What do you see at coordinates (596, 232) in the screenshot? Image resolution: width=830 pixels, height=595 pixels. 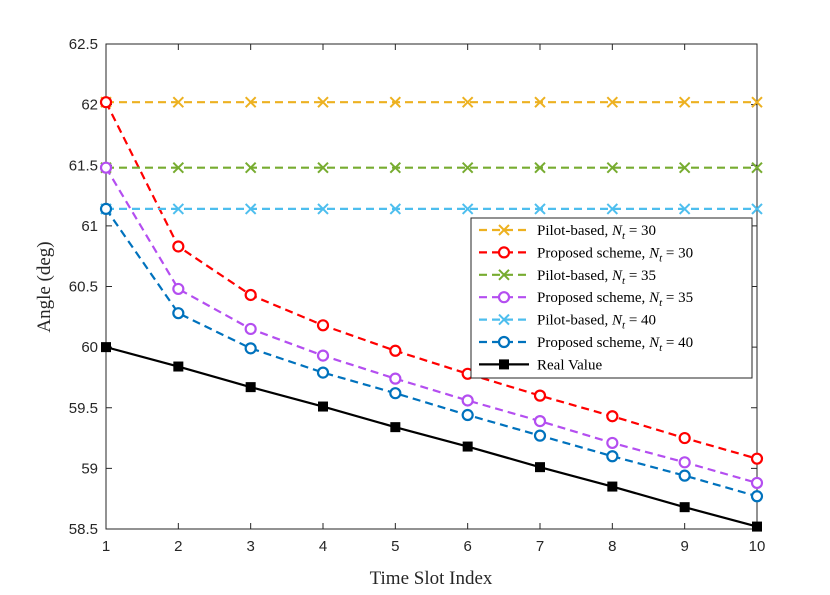 I see `legend-label: Pilot-based, Nt = 30` at bounding box center [596, 232].